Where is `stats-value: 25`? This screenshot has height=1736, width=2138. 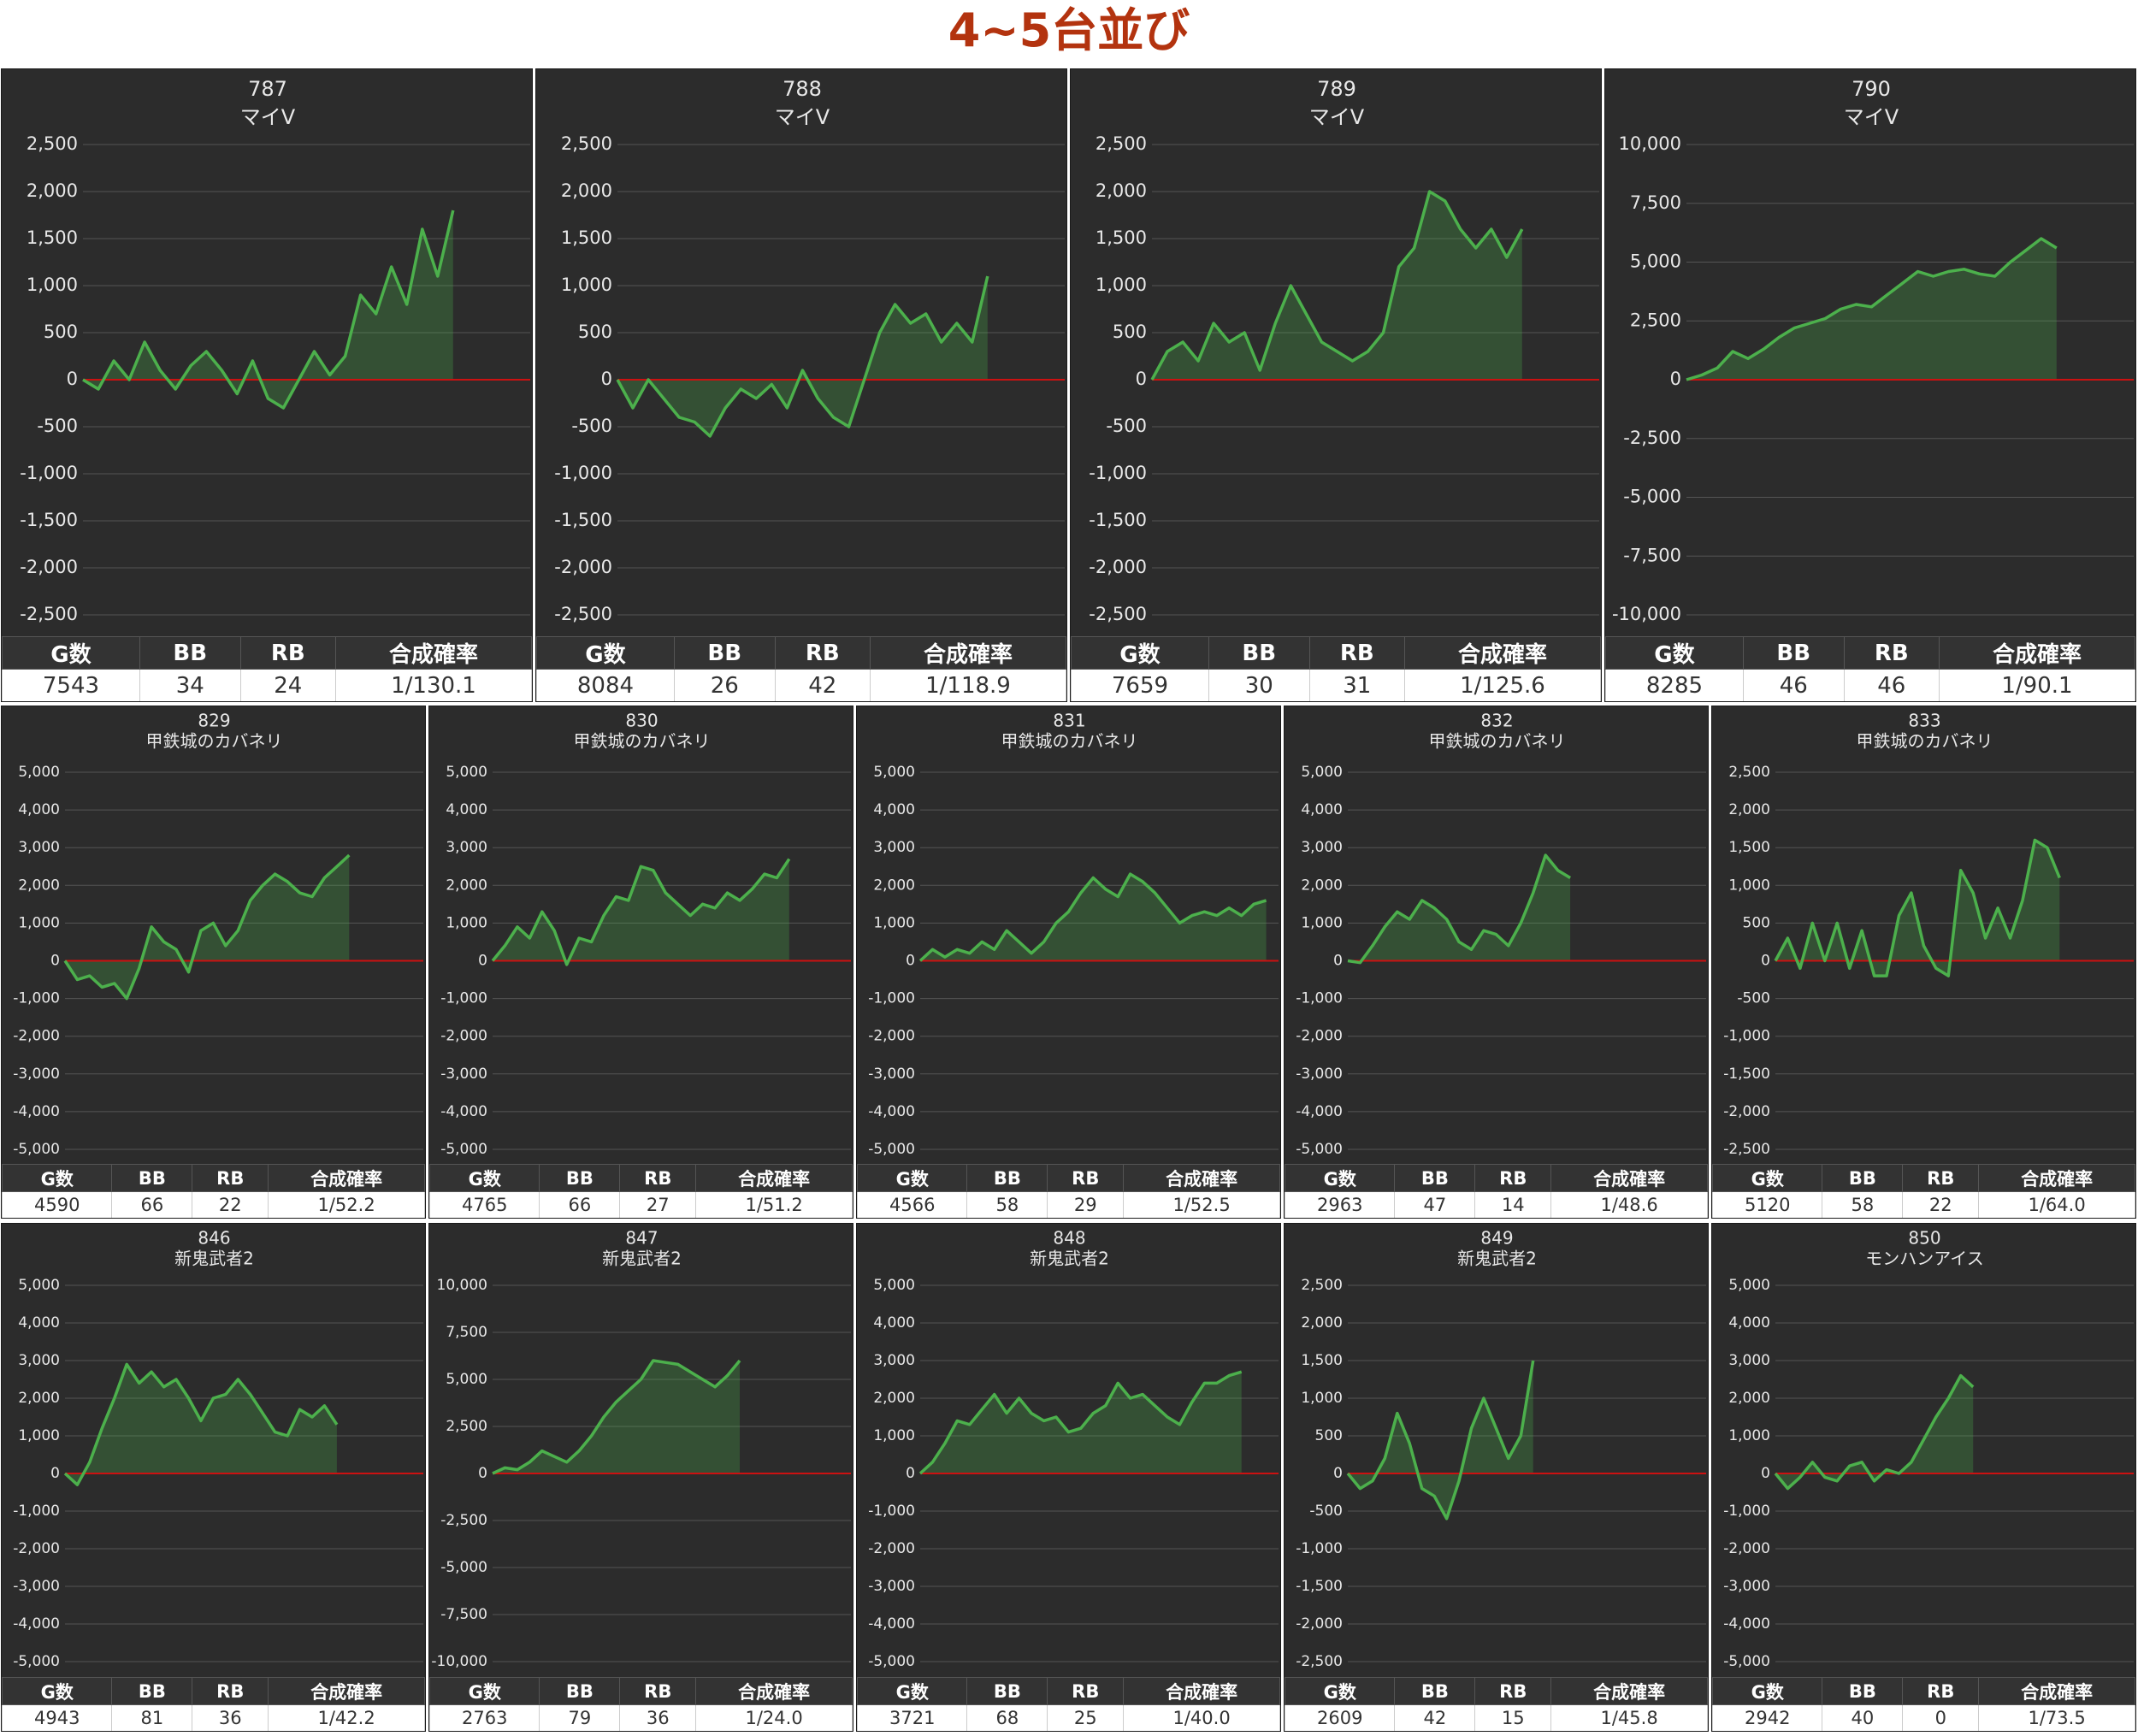 stats-value: 25 is located at coordinates (1086, 1718).